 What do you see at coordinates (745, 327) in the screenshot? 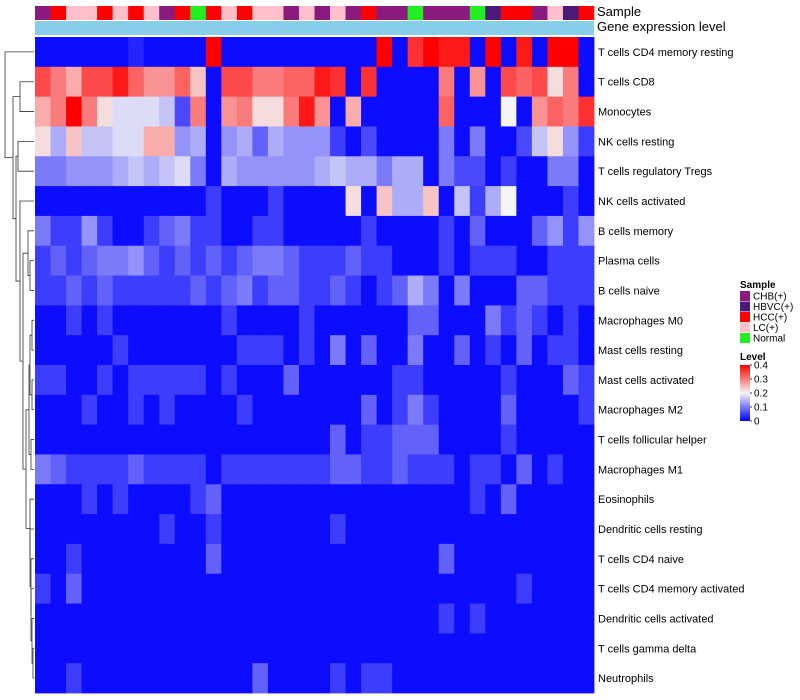
I see `legend-swatch-lc` at bounding box center [745, 327].